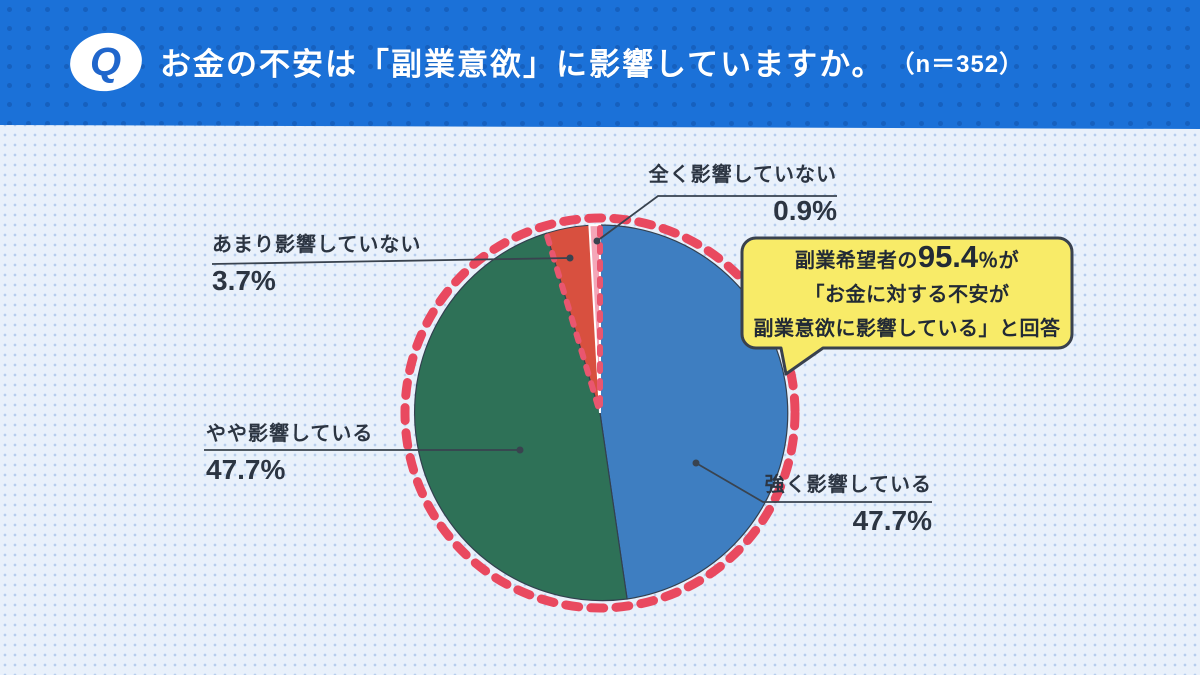 The image size is (1200, 675). What do you see at coordinates (907, 329) in the screenshot?
I see `callout-line3: 副業意欲に影響している」と回答` at bounding box center [907, 329].